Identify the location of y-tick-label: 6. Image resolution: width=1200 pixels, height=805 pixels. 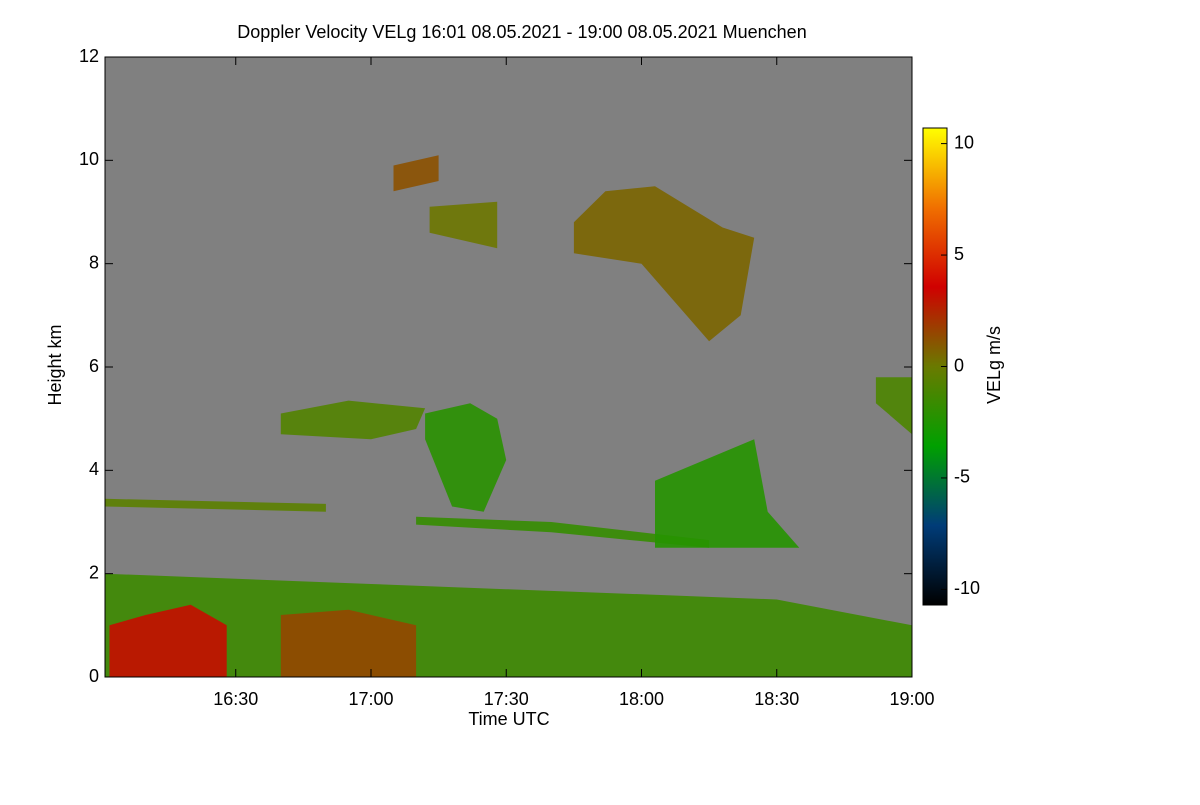
(94, 366).